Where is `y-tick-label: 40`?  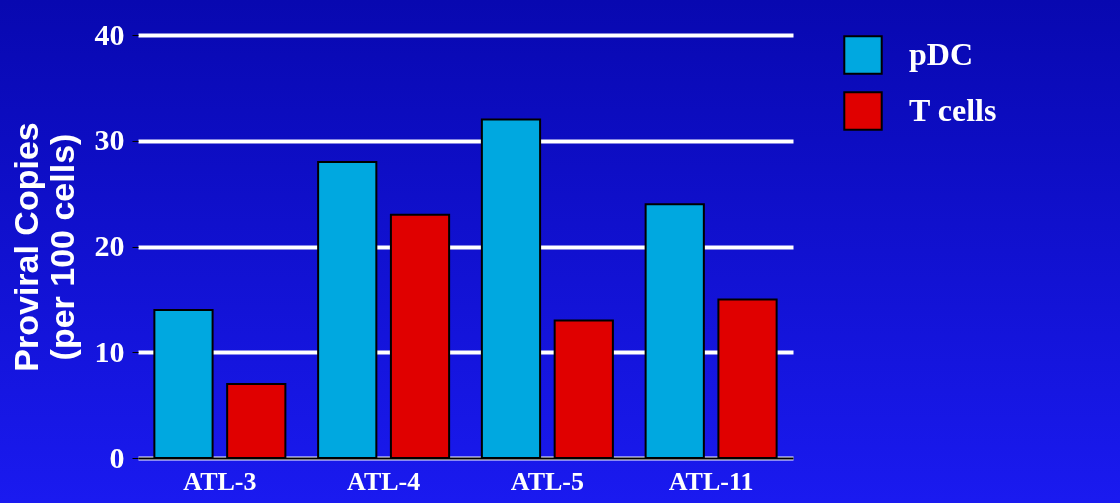
y-tick-label: 40 is located at coordinates (109, 34).